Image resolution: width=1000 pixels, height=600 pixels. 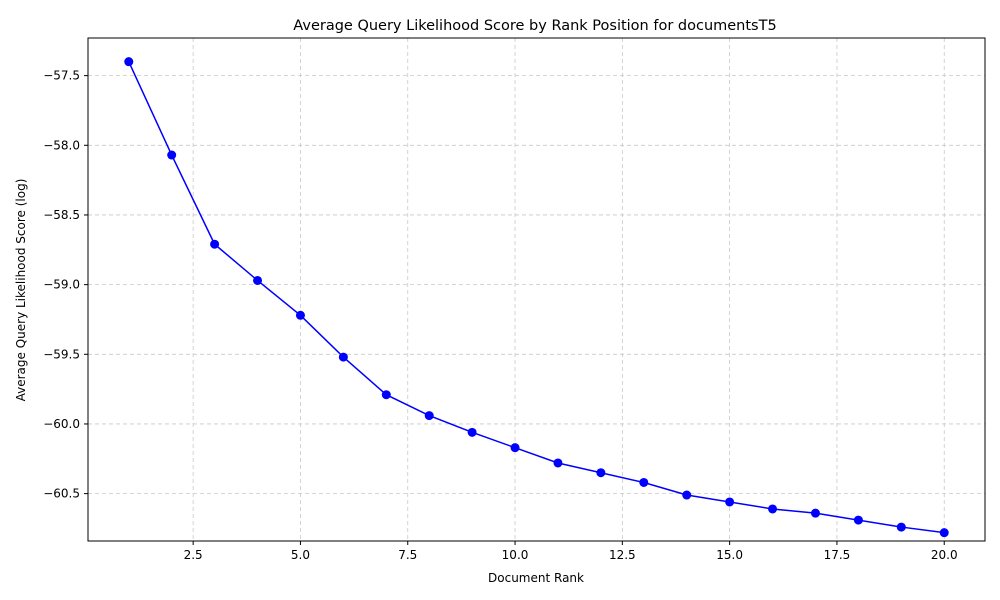 I want to click on x-axis-title: Document Rank, so click(x=536, y=578).